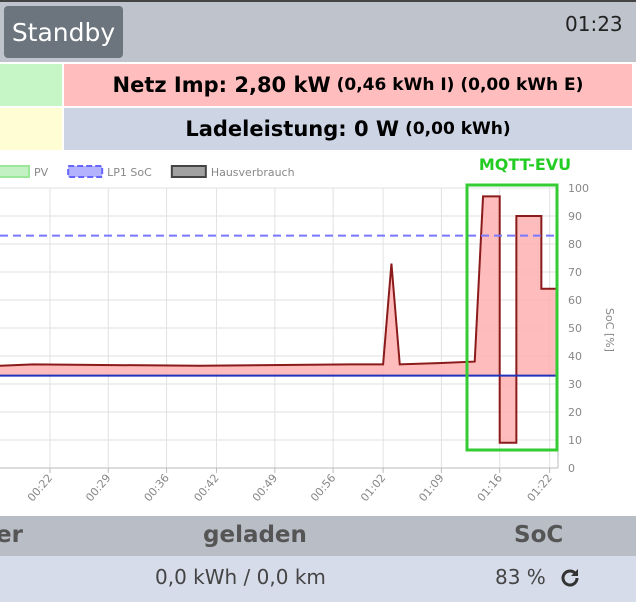  I want to click on standby-button: Standby, so click(63, 32).